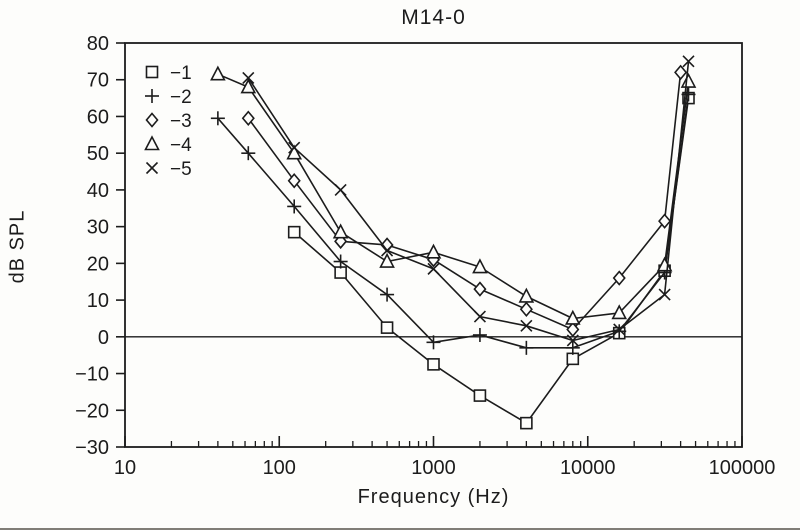  What do you see at coordinates (168, 169) in the screenshot?
I see `legend-item: −5` at bounding box center [168, 169].